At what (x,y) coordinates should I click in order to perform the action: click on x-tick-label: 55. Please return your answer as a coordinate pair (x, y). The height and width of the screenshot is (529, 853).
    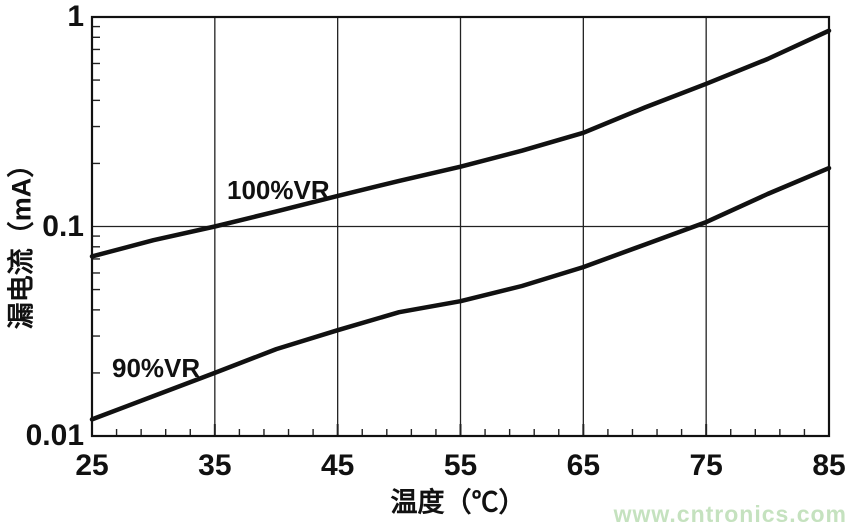
    Looking at the image, I should click on (460, 465).